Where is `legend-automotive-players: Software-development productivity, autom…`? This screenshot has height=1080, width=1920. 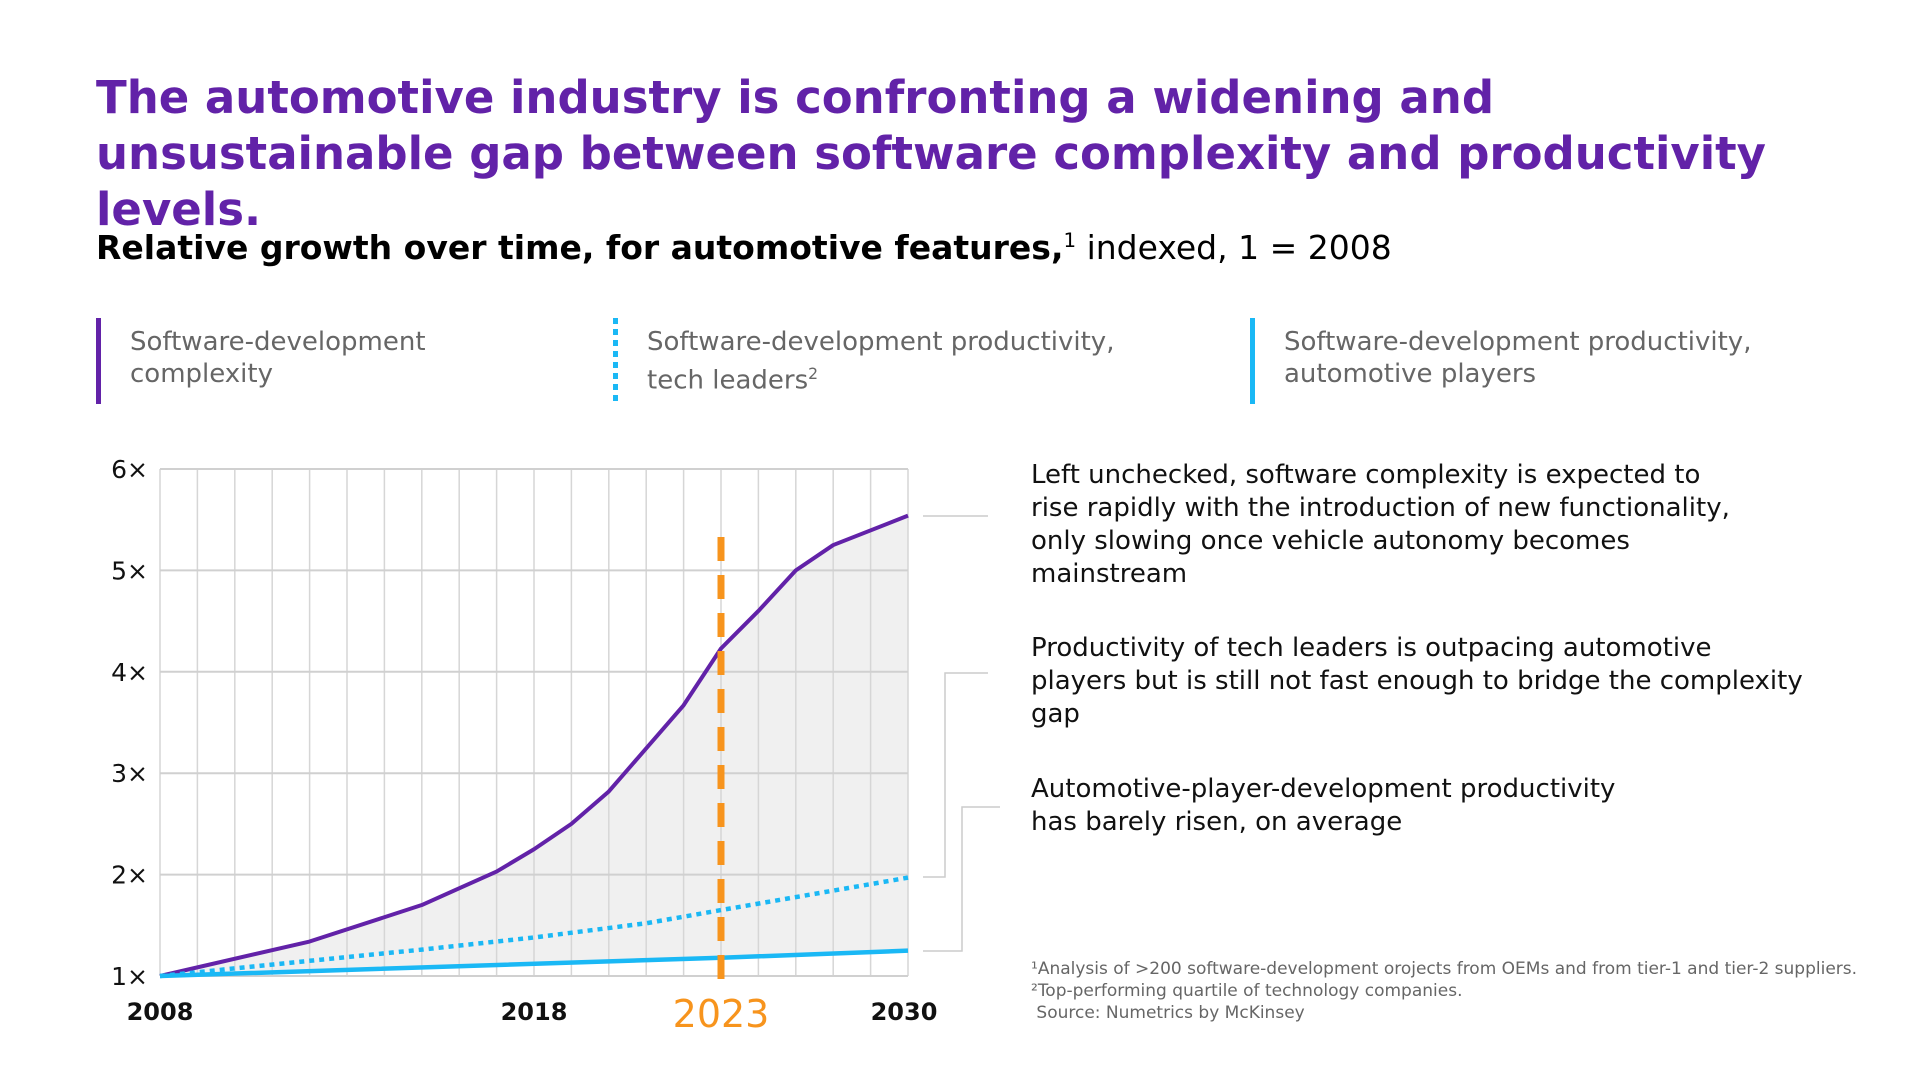 legend-automotive-players: Software-development productivity, autom… is located at coordinates (1502, 361).